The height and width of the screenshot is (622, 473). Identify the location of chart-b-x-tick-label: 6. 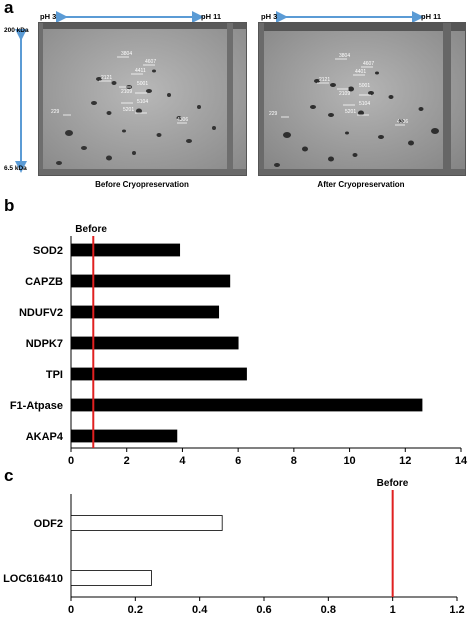
(238, 459).